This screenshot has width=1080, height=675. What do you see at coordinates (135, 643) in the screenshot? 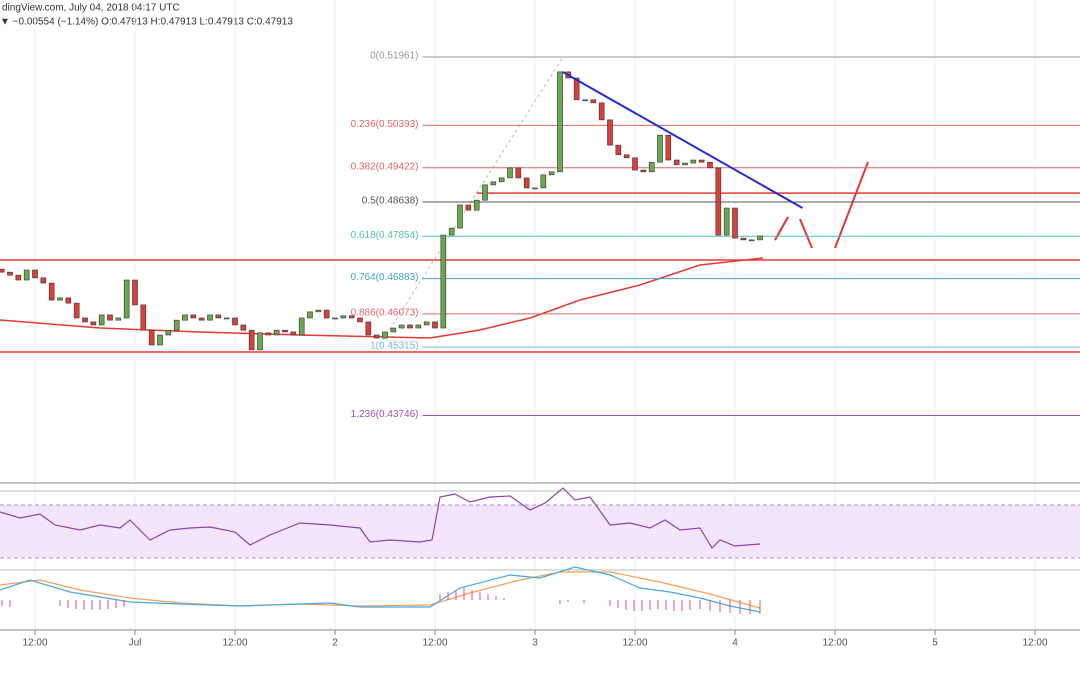
I see `x-tick-label: Jul` at bounding box center [135, 643].